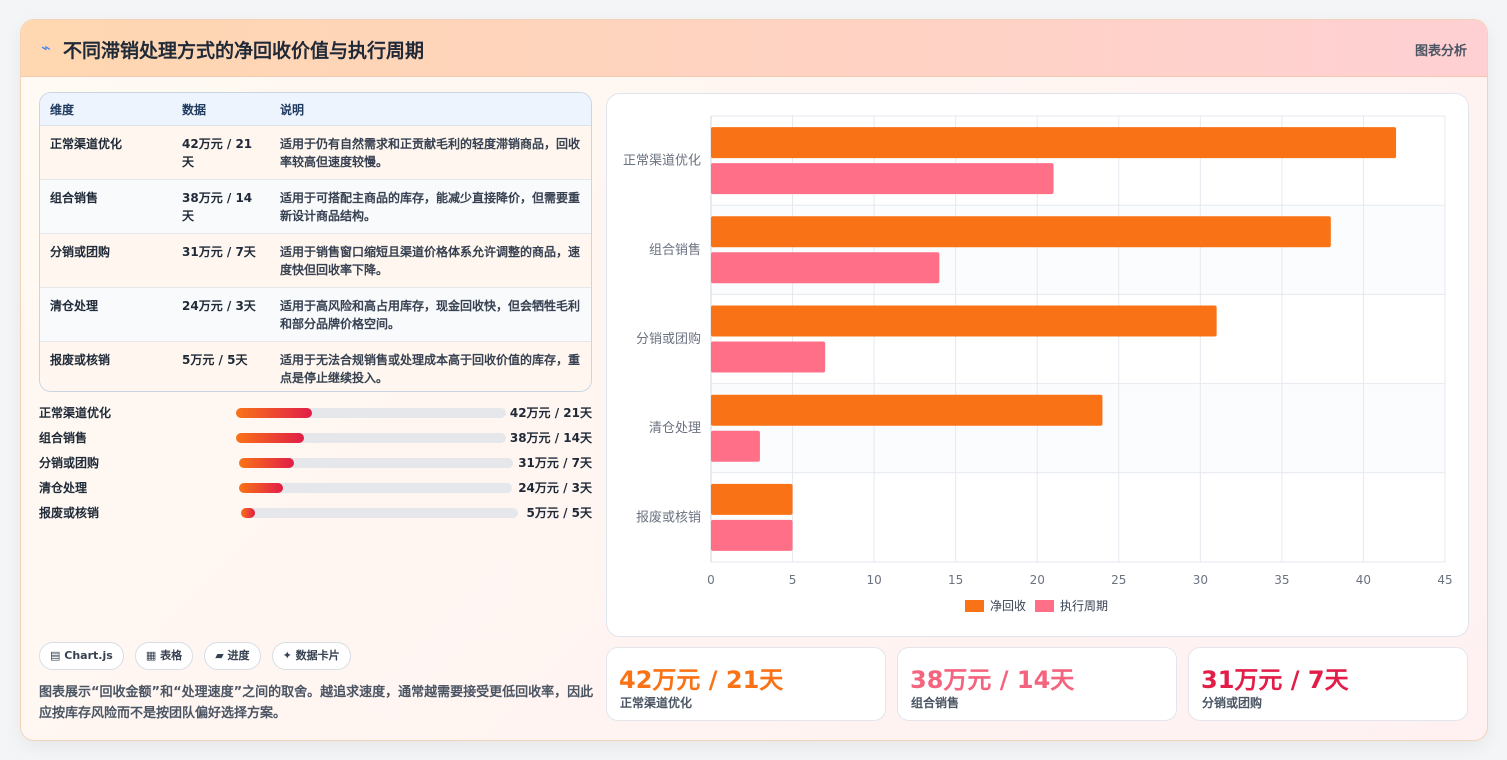  What do you see at coordinates (430, 366) in the screenshot?
I see `cell-note: 适用于无法合规销售或处理成本高于回收价值的库存，重点是停止继续投入。` at bounding box center [430, 366].